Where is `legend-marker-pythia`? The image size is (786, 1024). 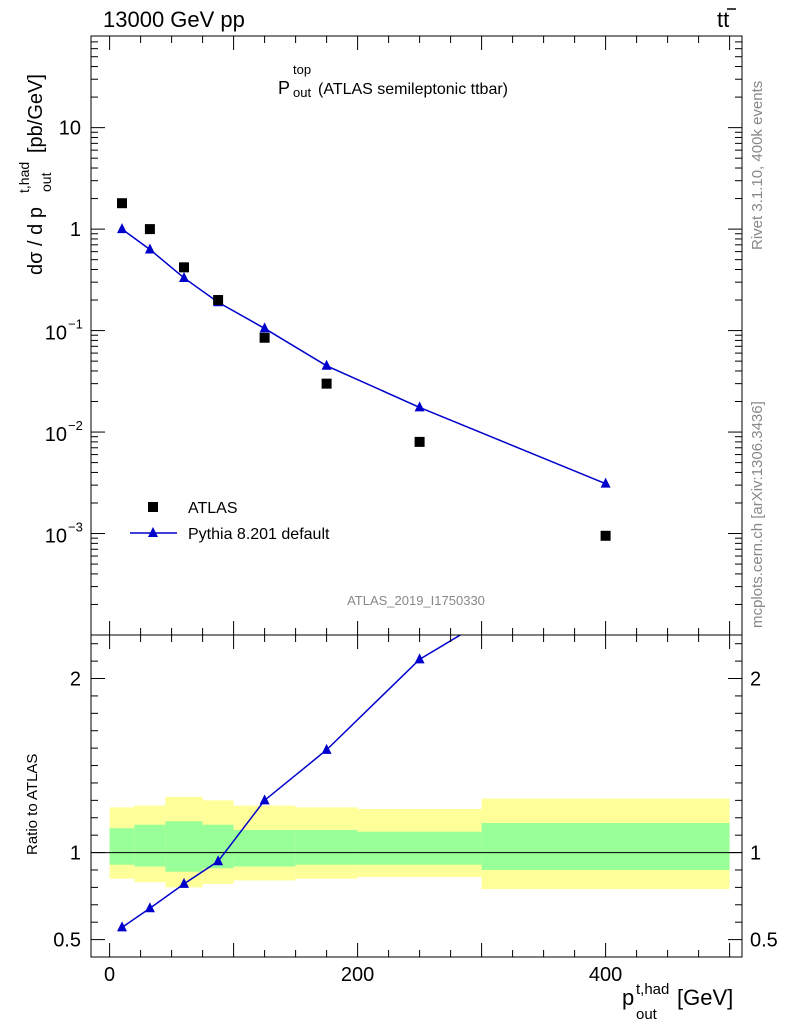
legend-marker-pythia is located at coordinates (153, 532).